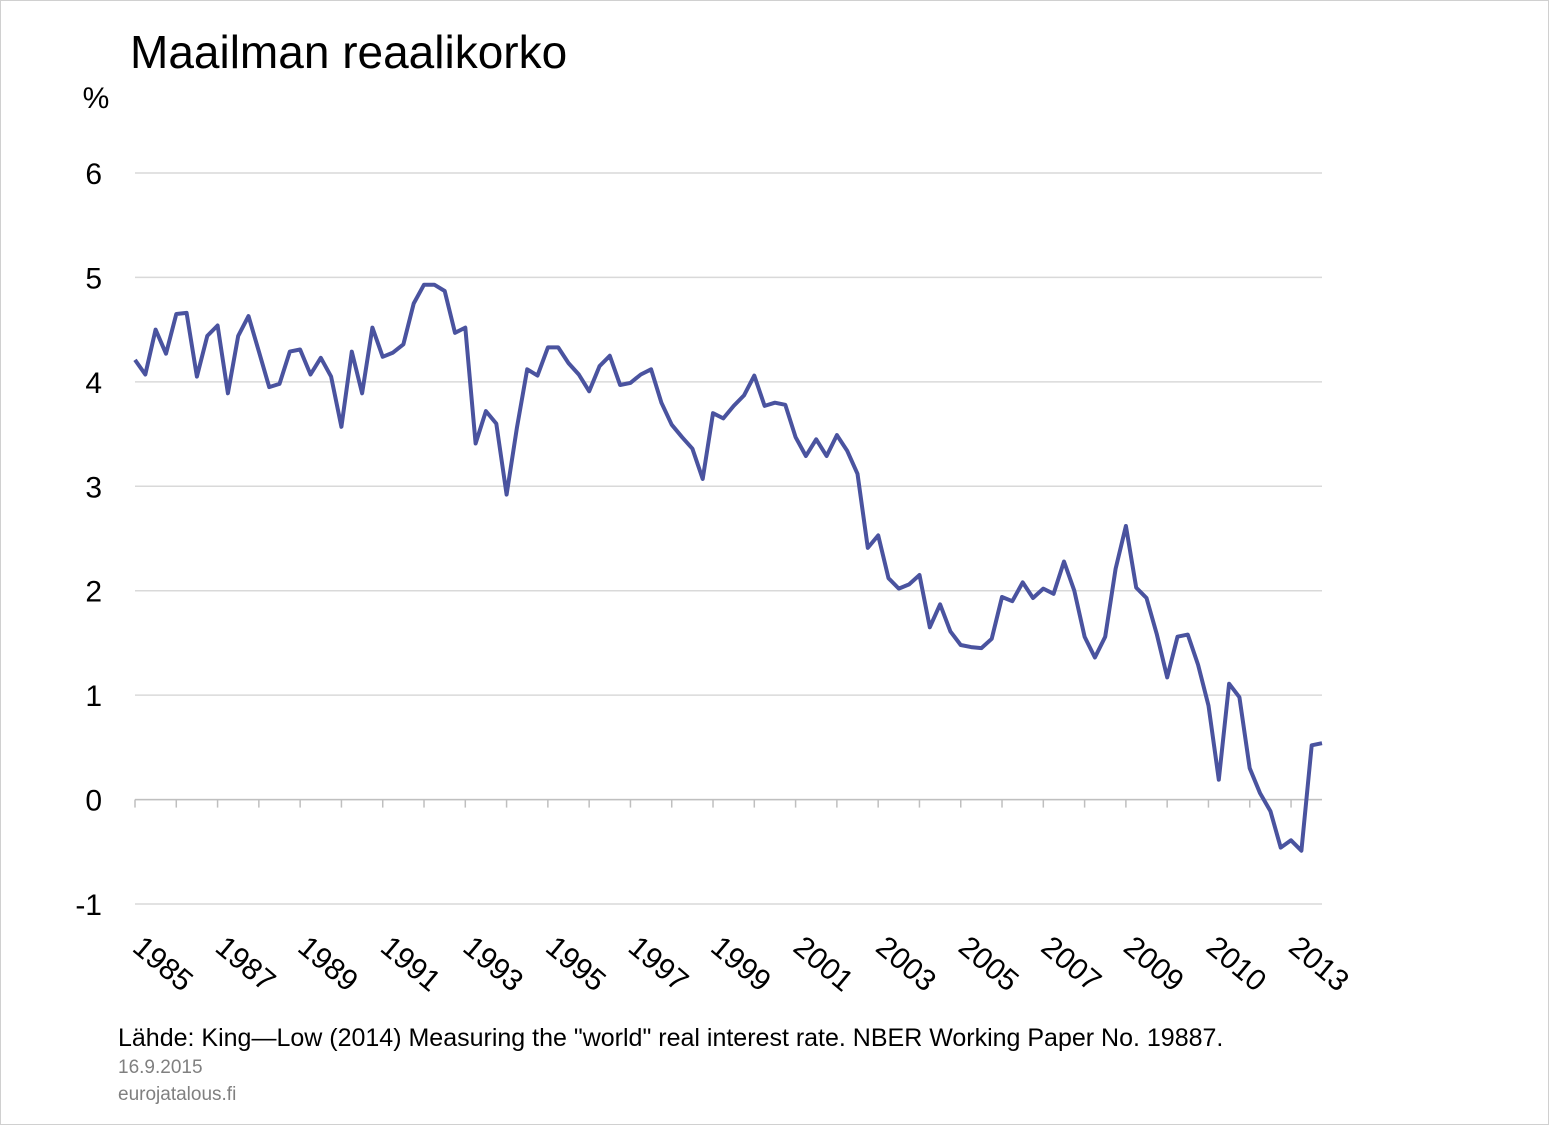 The width and height of the screenshot is (1549, 1125). I want to click on site: eurojatalous.fi, so click(177, 1094).